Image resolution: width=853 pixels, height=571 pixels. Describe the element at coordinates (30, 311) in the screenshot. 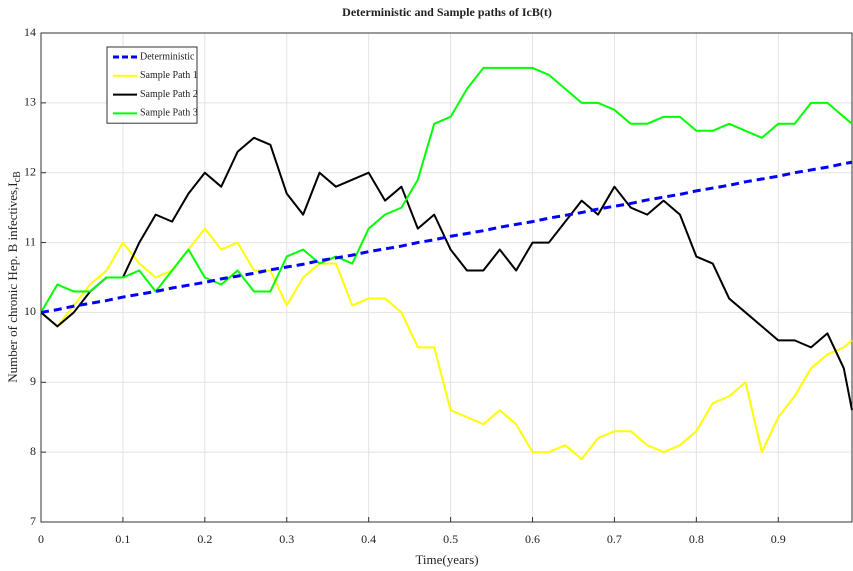

I see `y-tick-label: 10` at that location.